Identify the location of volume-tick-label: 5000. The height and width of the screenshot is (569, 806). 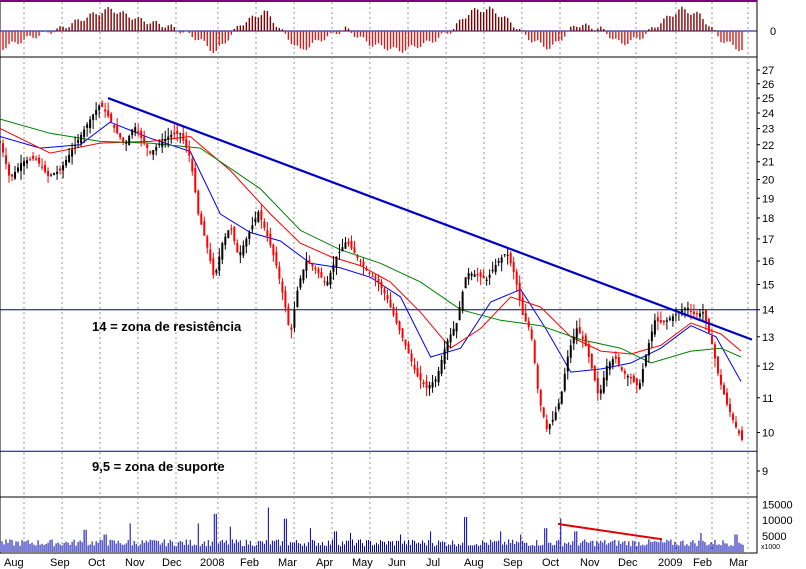
(774, 537).